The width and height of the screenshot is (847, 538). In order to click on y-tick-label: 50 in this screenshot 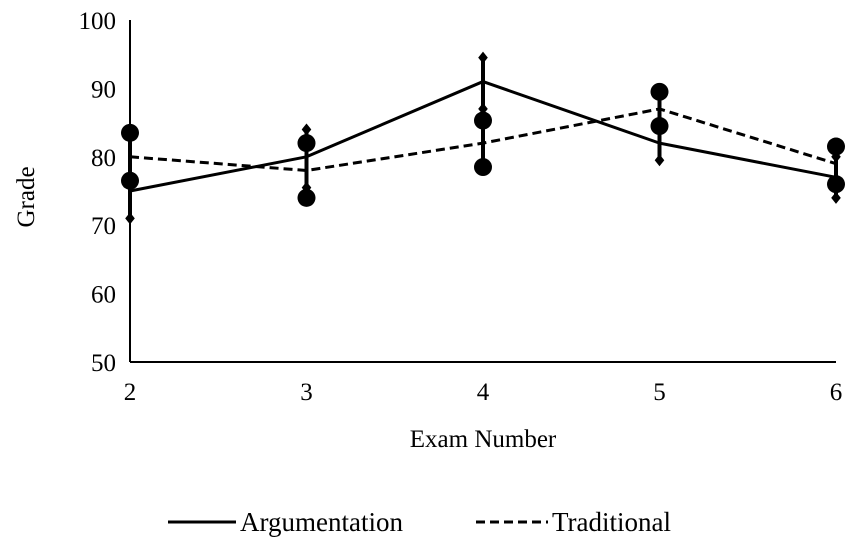, I will do `click(103, 363)`.